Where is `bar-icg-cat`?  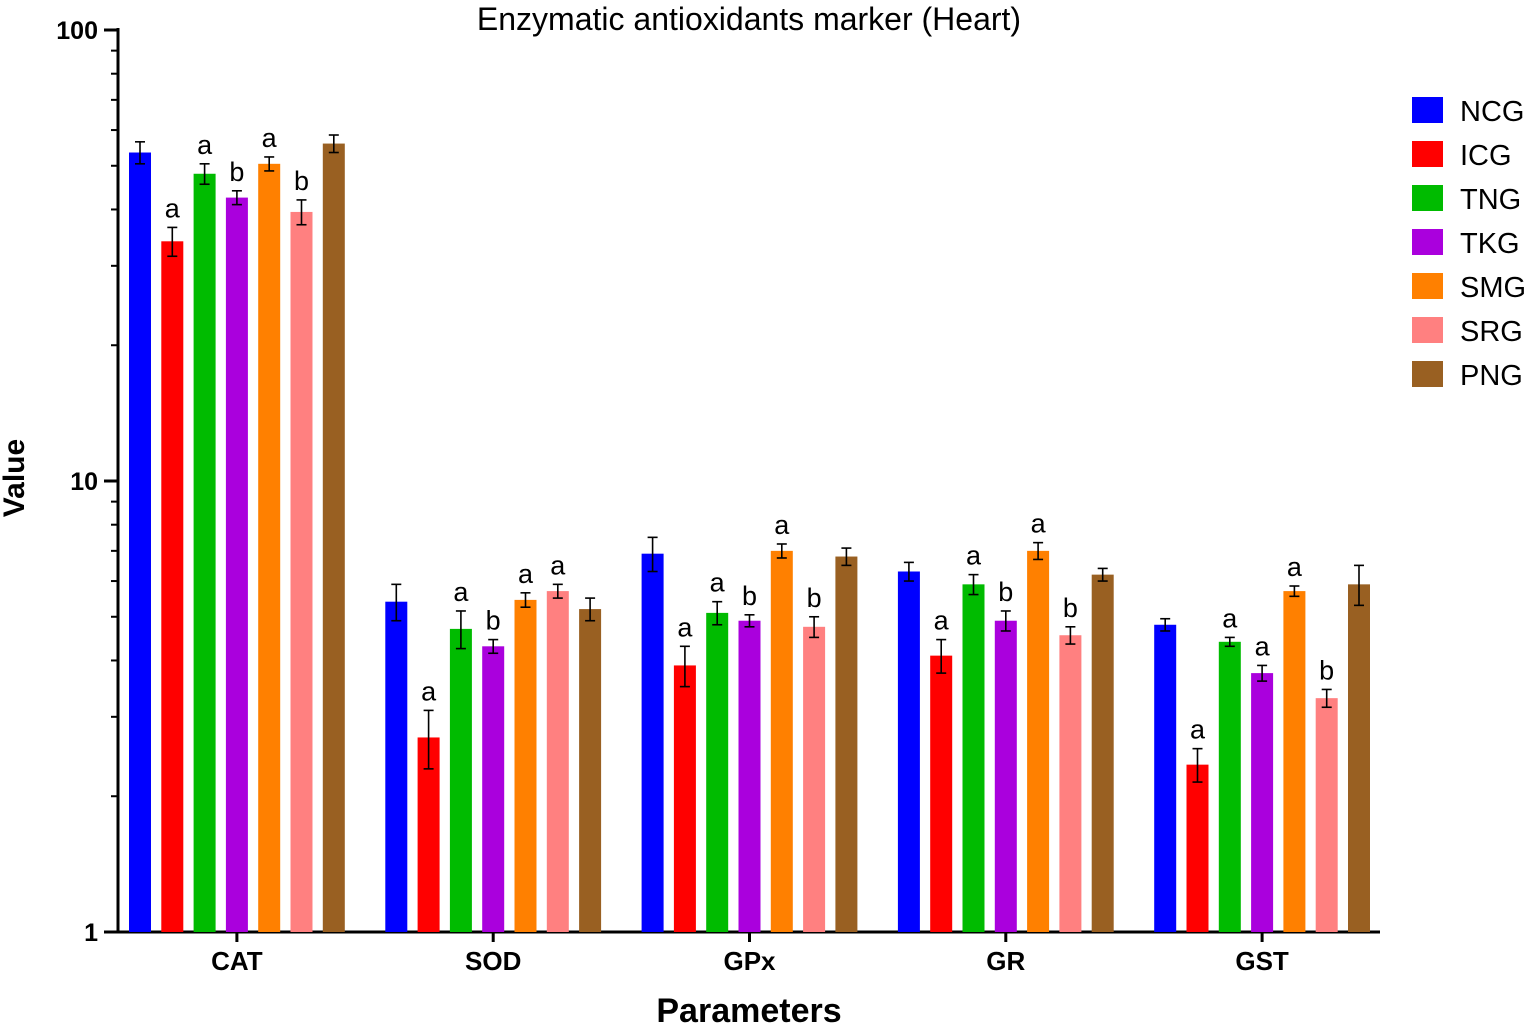 bar-icg-cat is located at coordinates (172, 587).